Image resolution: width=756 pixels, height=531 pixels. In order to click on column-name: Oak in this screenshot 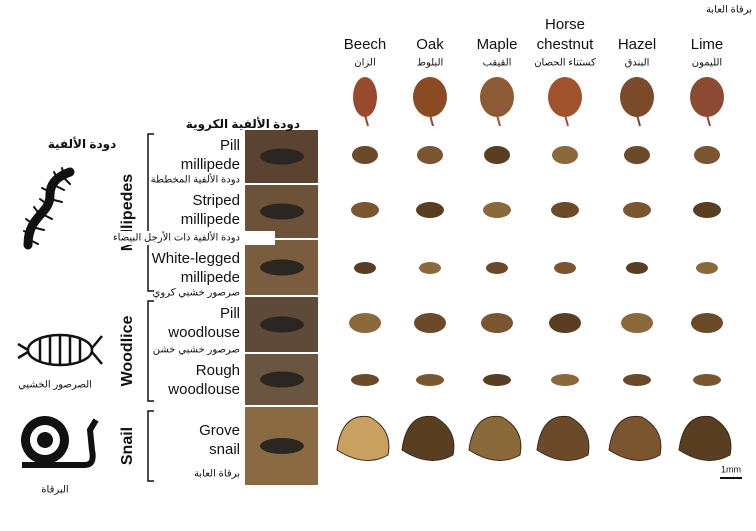, I will do `click(430, 44)`.